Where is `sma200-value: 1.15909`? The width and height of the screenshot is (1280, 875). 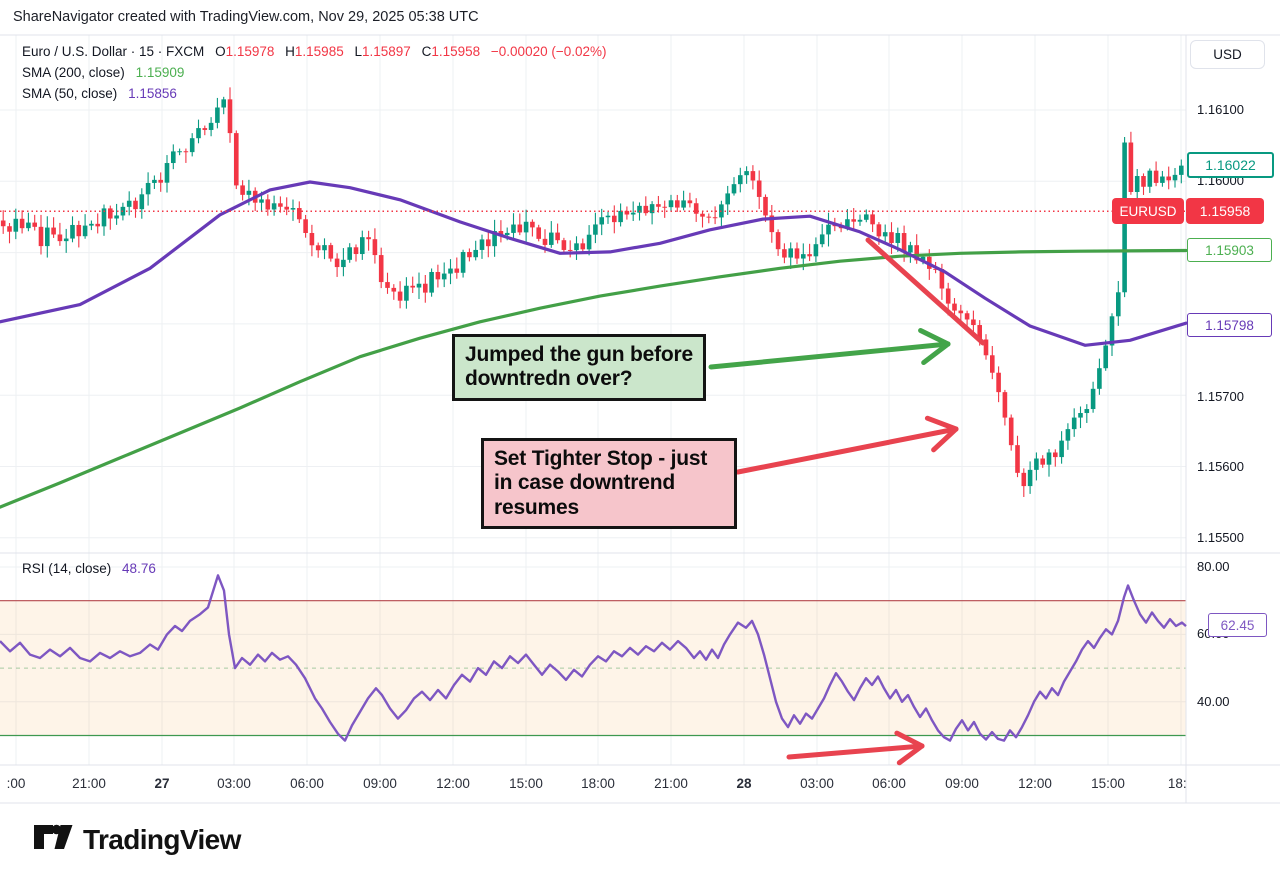
sma200-value: 1.15909 is located at coordinates (160, 72).